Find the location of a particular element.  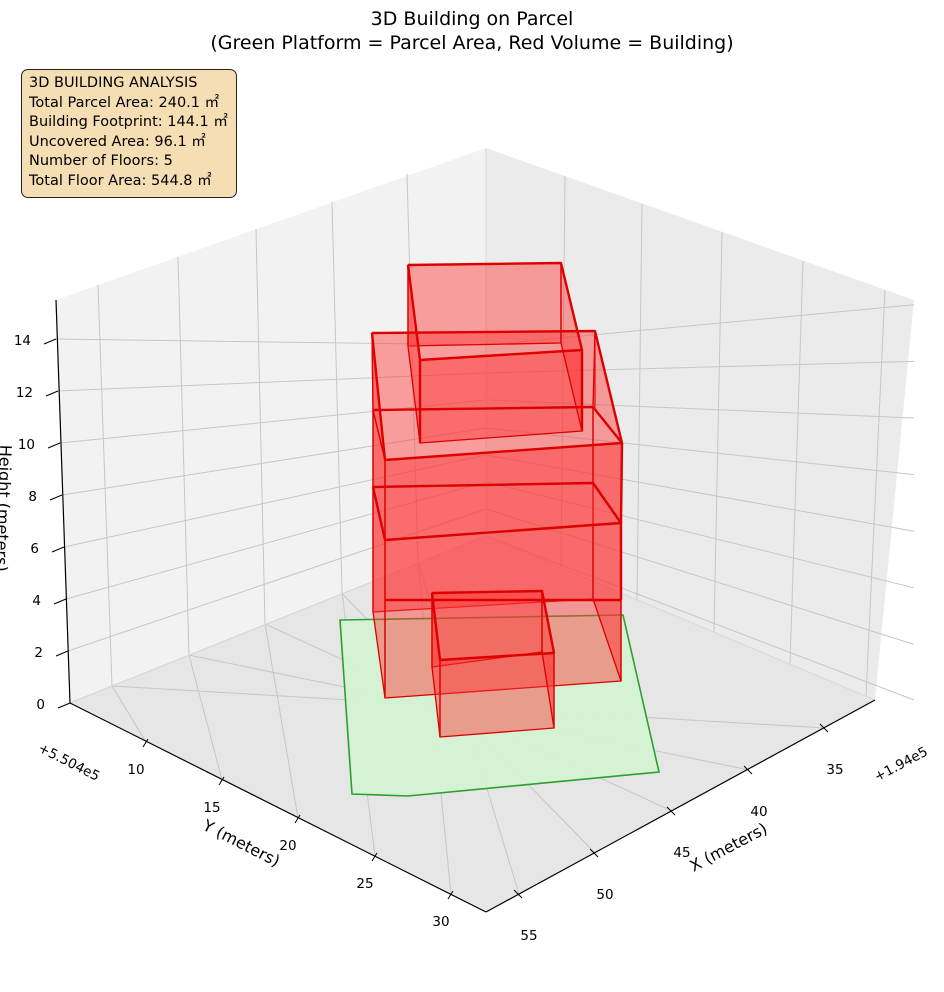

building-edges is located at coordinates (497, 461).